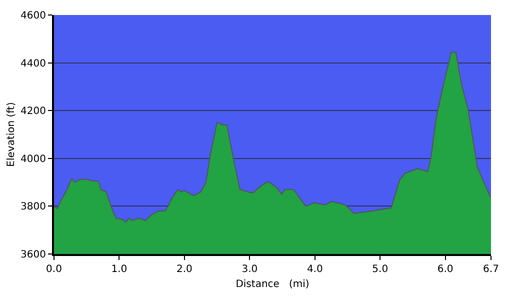 The width and height of the screenshot is (509, 298). What do you see at coordinates (33, 112) in the screenshot?
I see `y-tick-label: 4200` at bounding box center [33, 112].